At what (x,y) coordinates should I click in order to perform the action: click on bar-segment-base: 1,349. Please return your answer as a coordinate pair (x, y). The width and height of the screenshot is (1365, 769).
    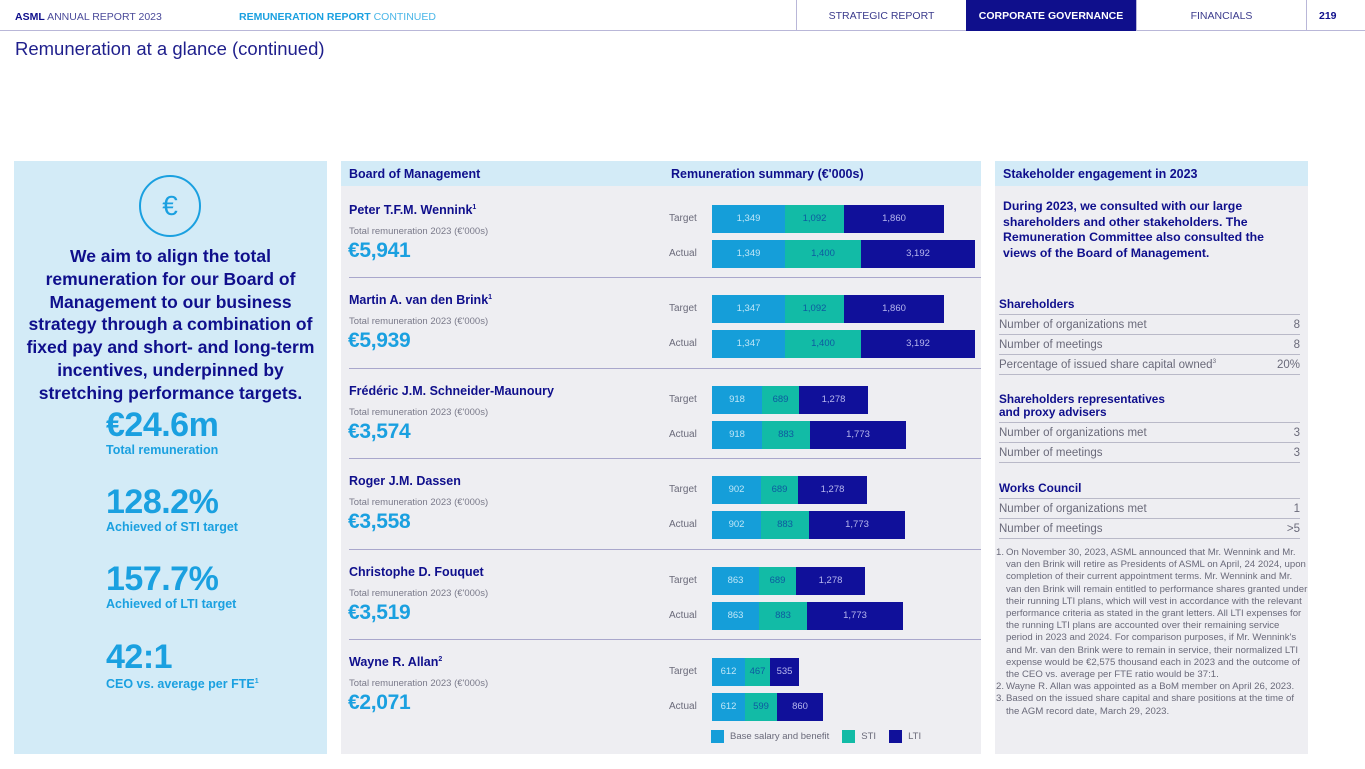
    Looking at the image, I should click on (748, 254).